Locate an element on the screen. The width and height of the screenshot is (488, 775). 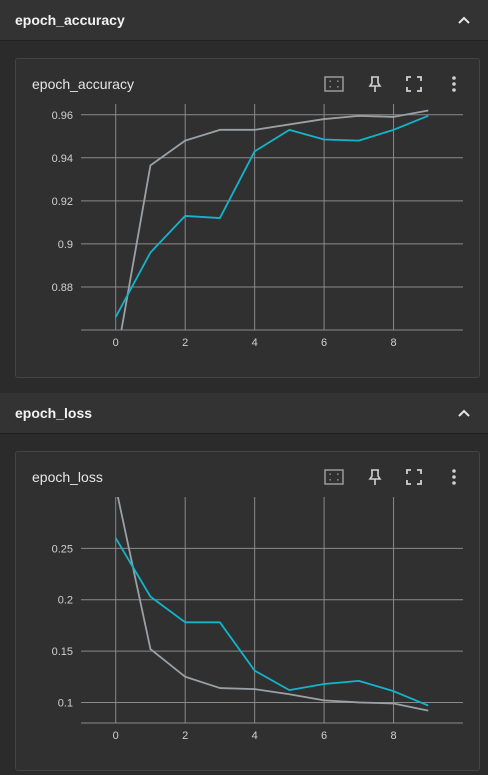
section-title: epoch_loss is located at coordinates (54, 413).